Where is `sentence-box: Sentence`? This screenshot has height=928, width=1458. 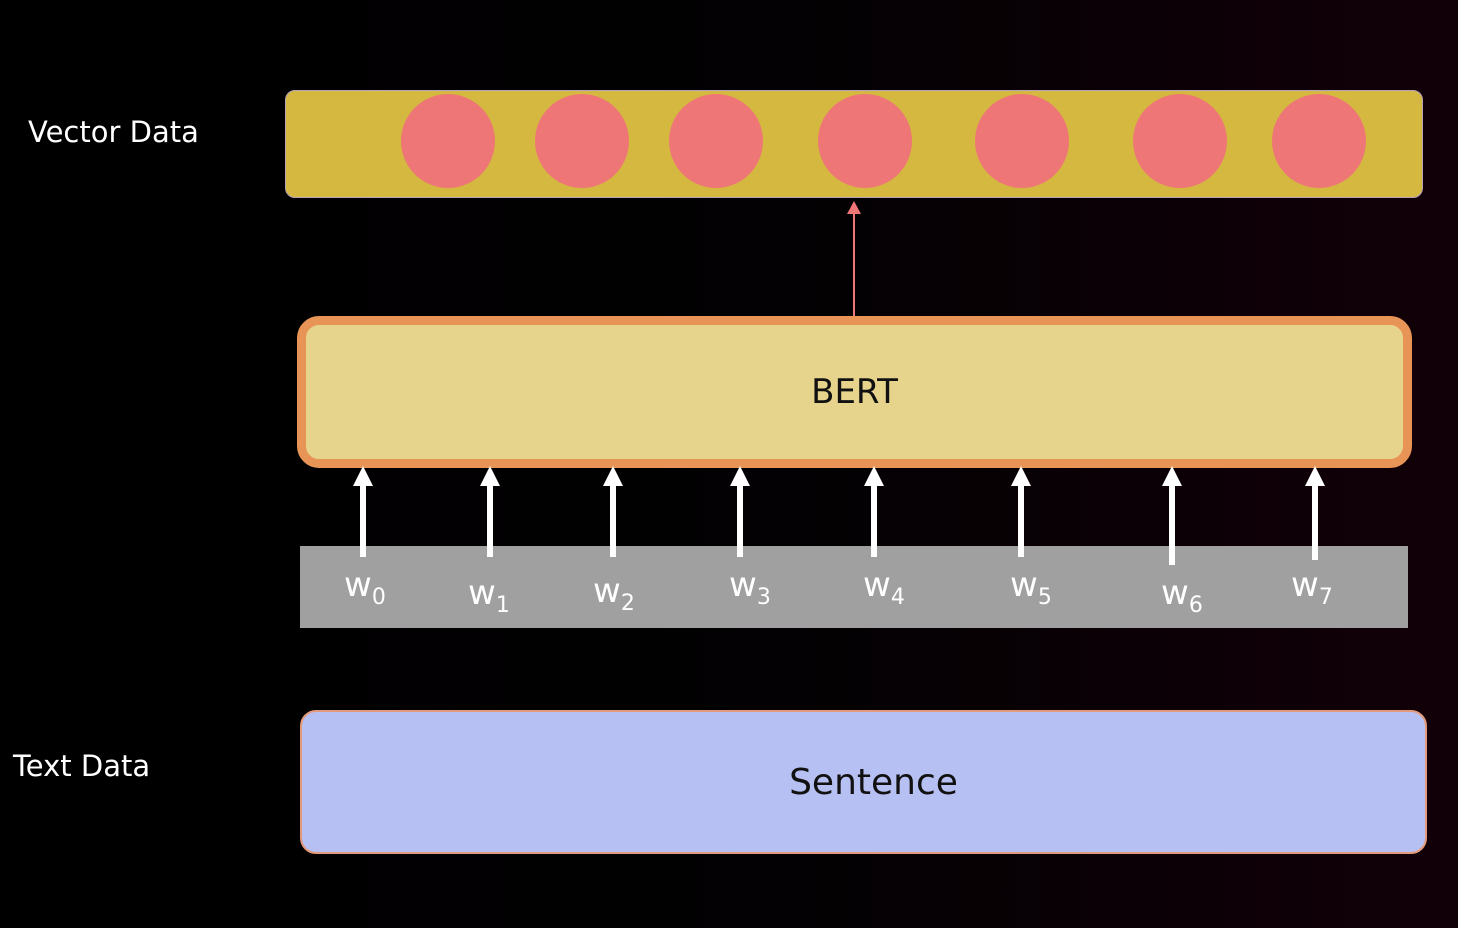
sentence-box: Sentence is located at coordinates (863, 782).